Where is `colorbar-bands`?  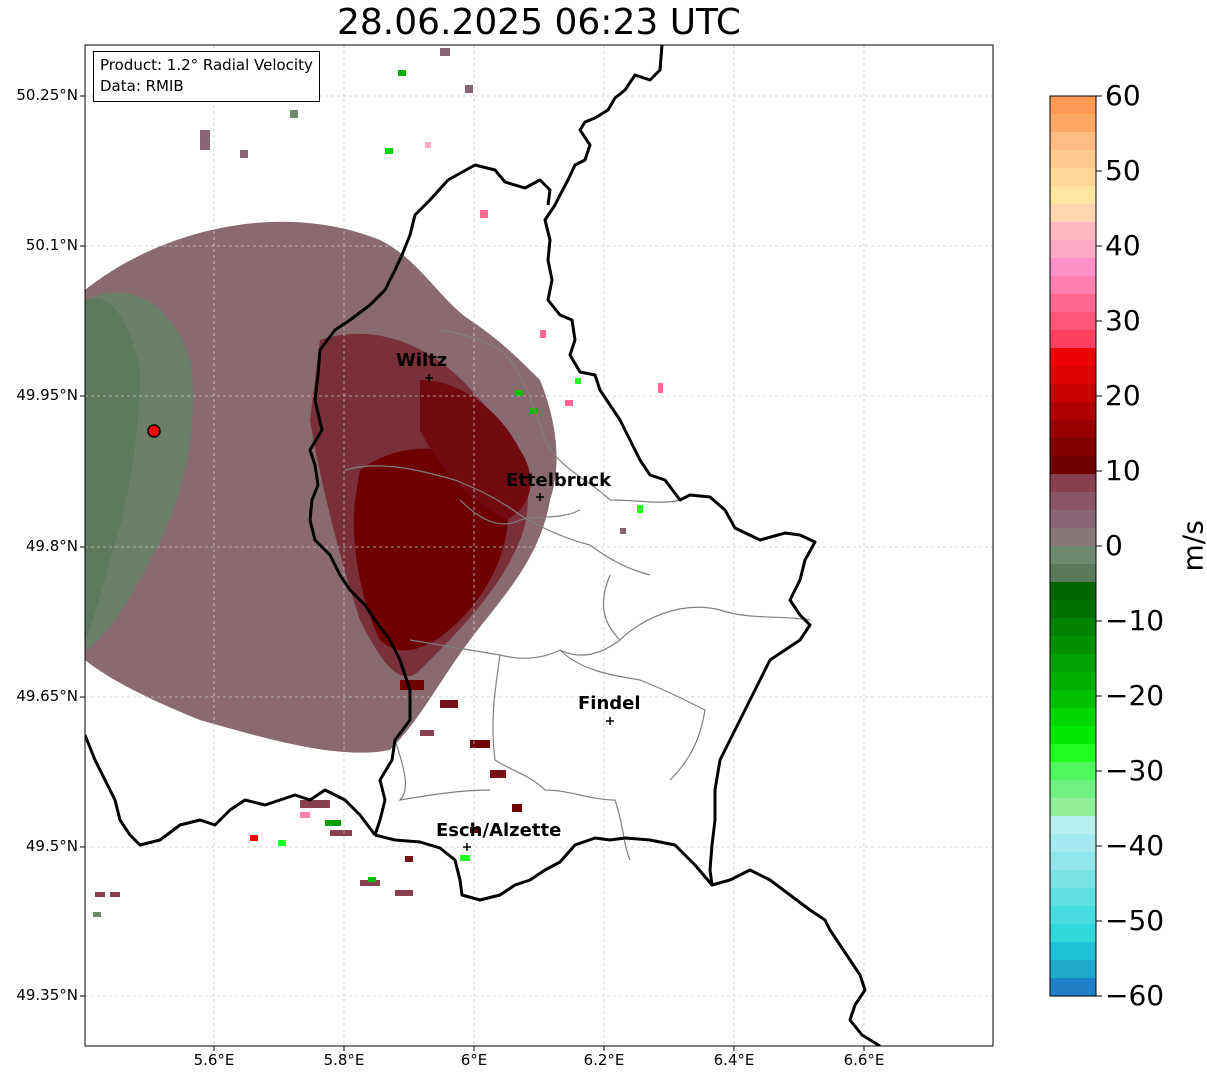 colorbar-bands is located at coordinates (1073, 546).